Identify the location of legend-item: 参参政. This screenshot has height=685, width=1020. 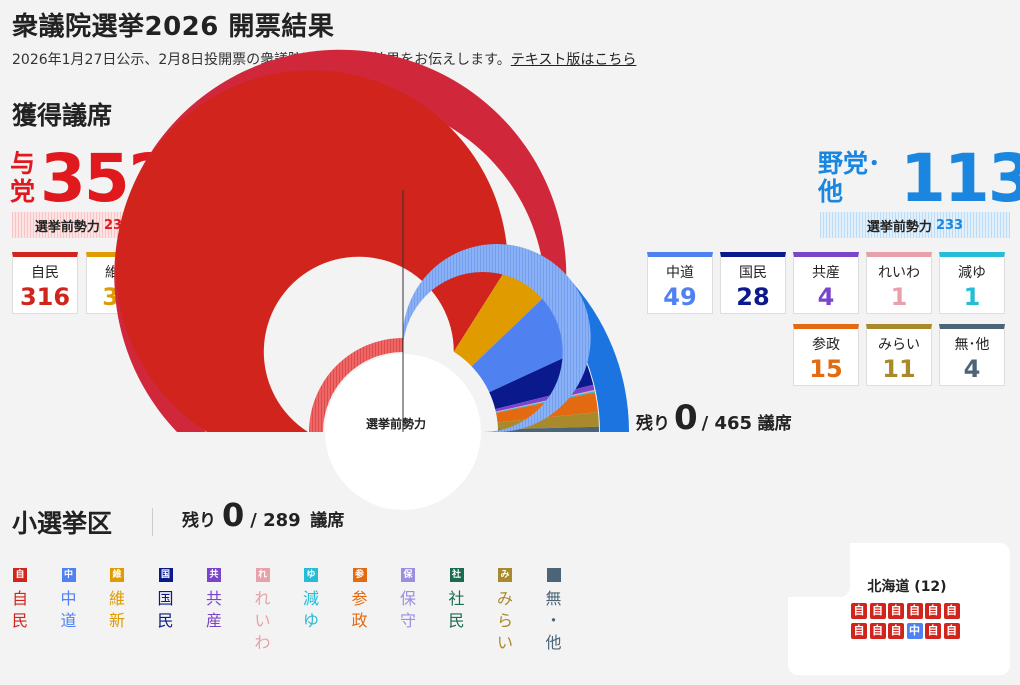
(360, 600).